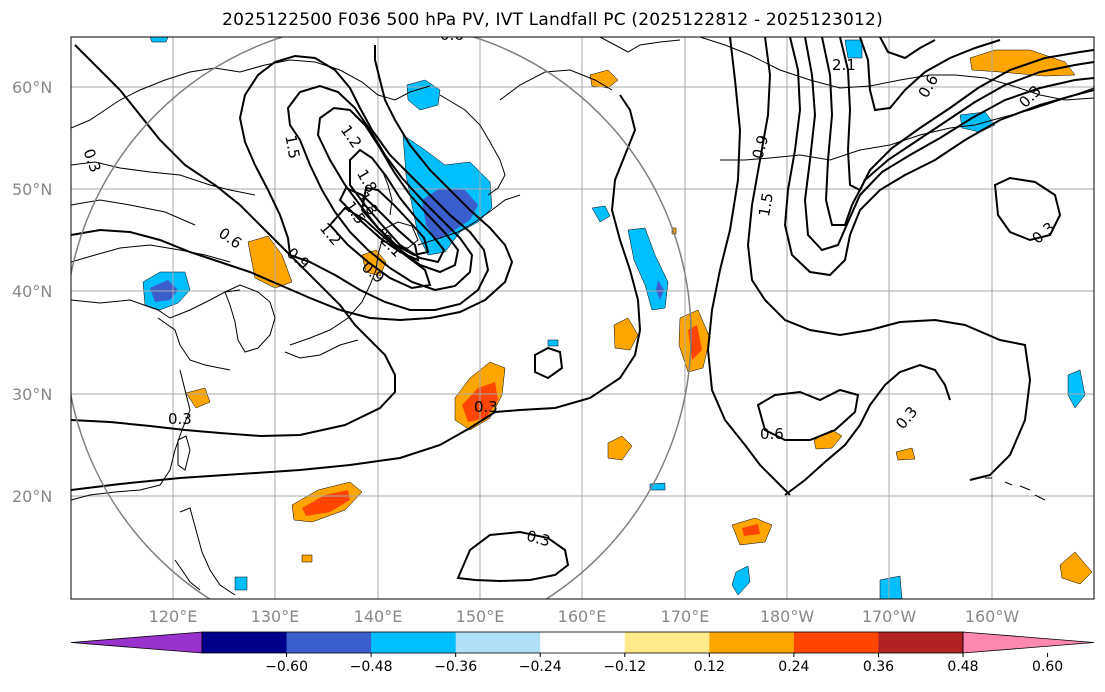 This screenshot has width=1105, height=692. Describe the element at coordinates (844, 65) in the screenshot. I see `contour-label: 2.1` at that location.